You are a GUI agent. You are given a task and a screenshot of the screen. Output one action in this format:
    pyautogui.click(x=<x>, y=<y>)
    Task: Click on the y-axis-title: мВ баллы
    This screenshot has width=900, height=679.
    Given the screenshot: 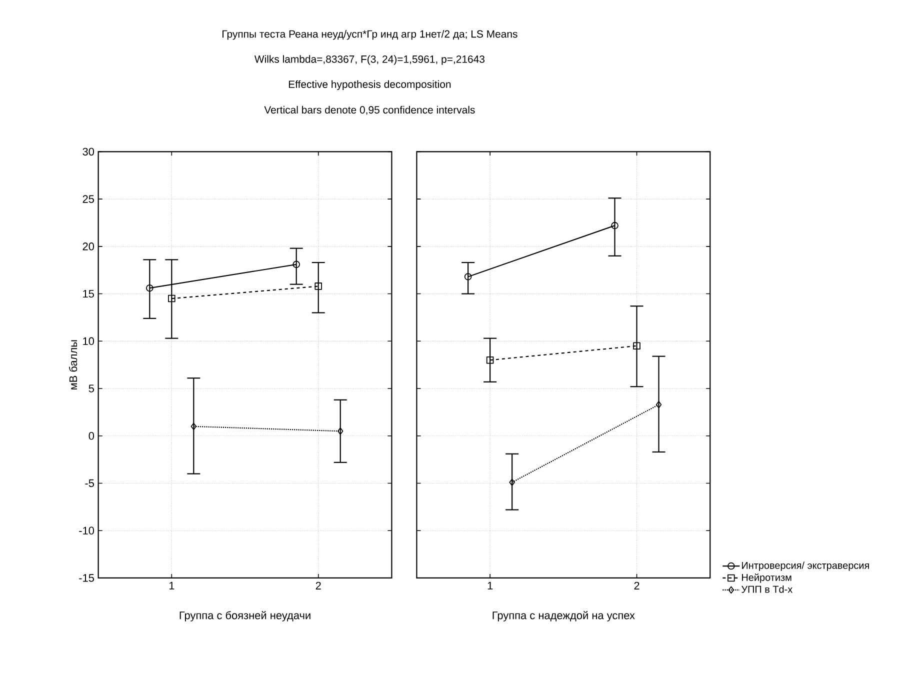 What is the action you would take?
    pyautogui.click(x=73, y=365)
    